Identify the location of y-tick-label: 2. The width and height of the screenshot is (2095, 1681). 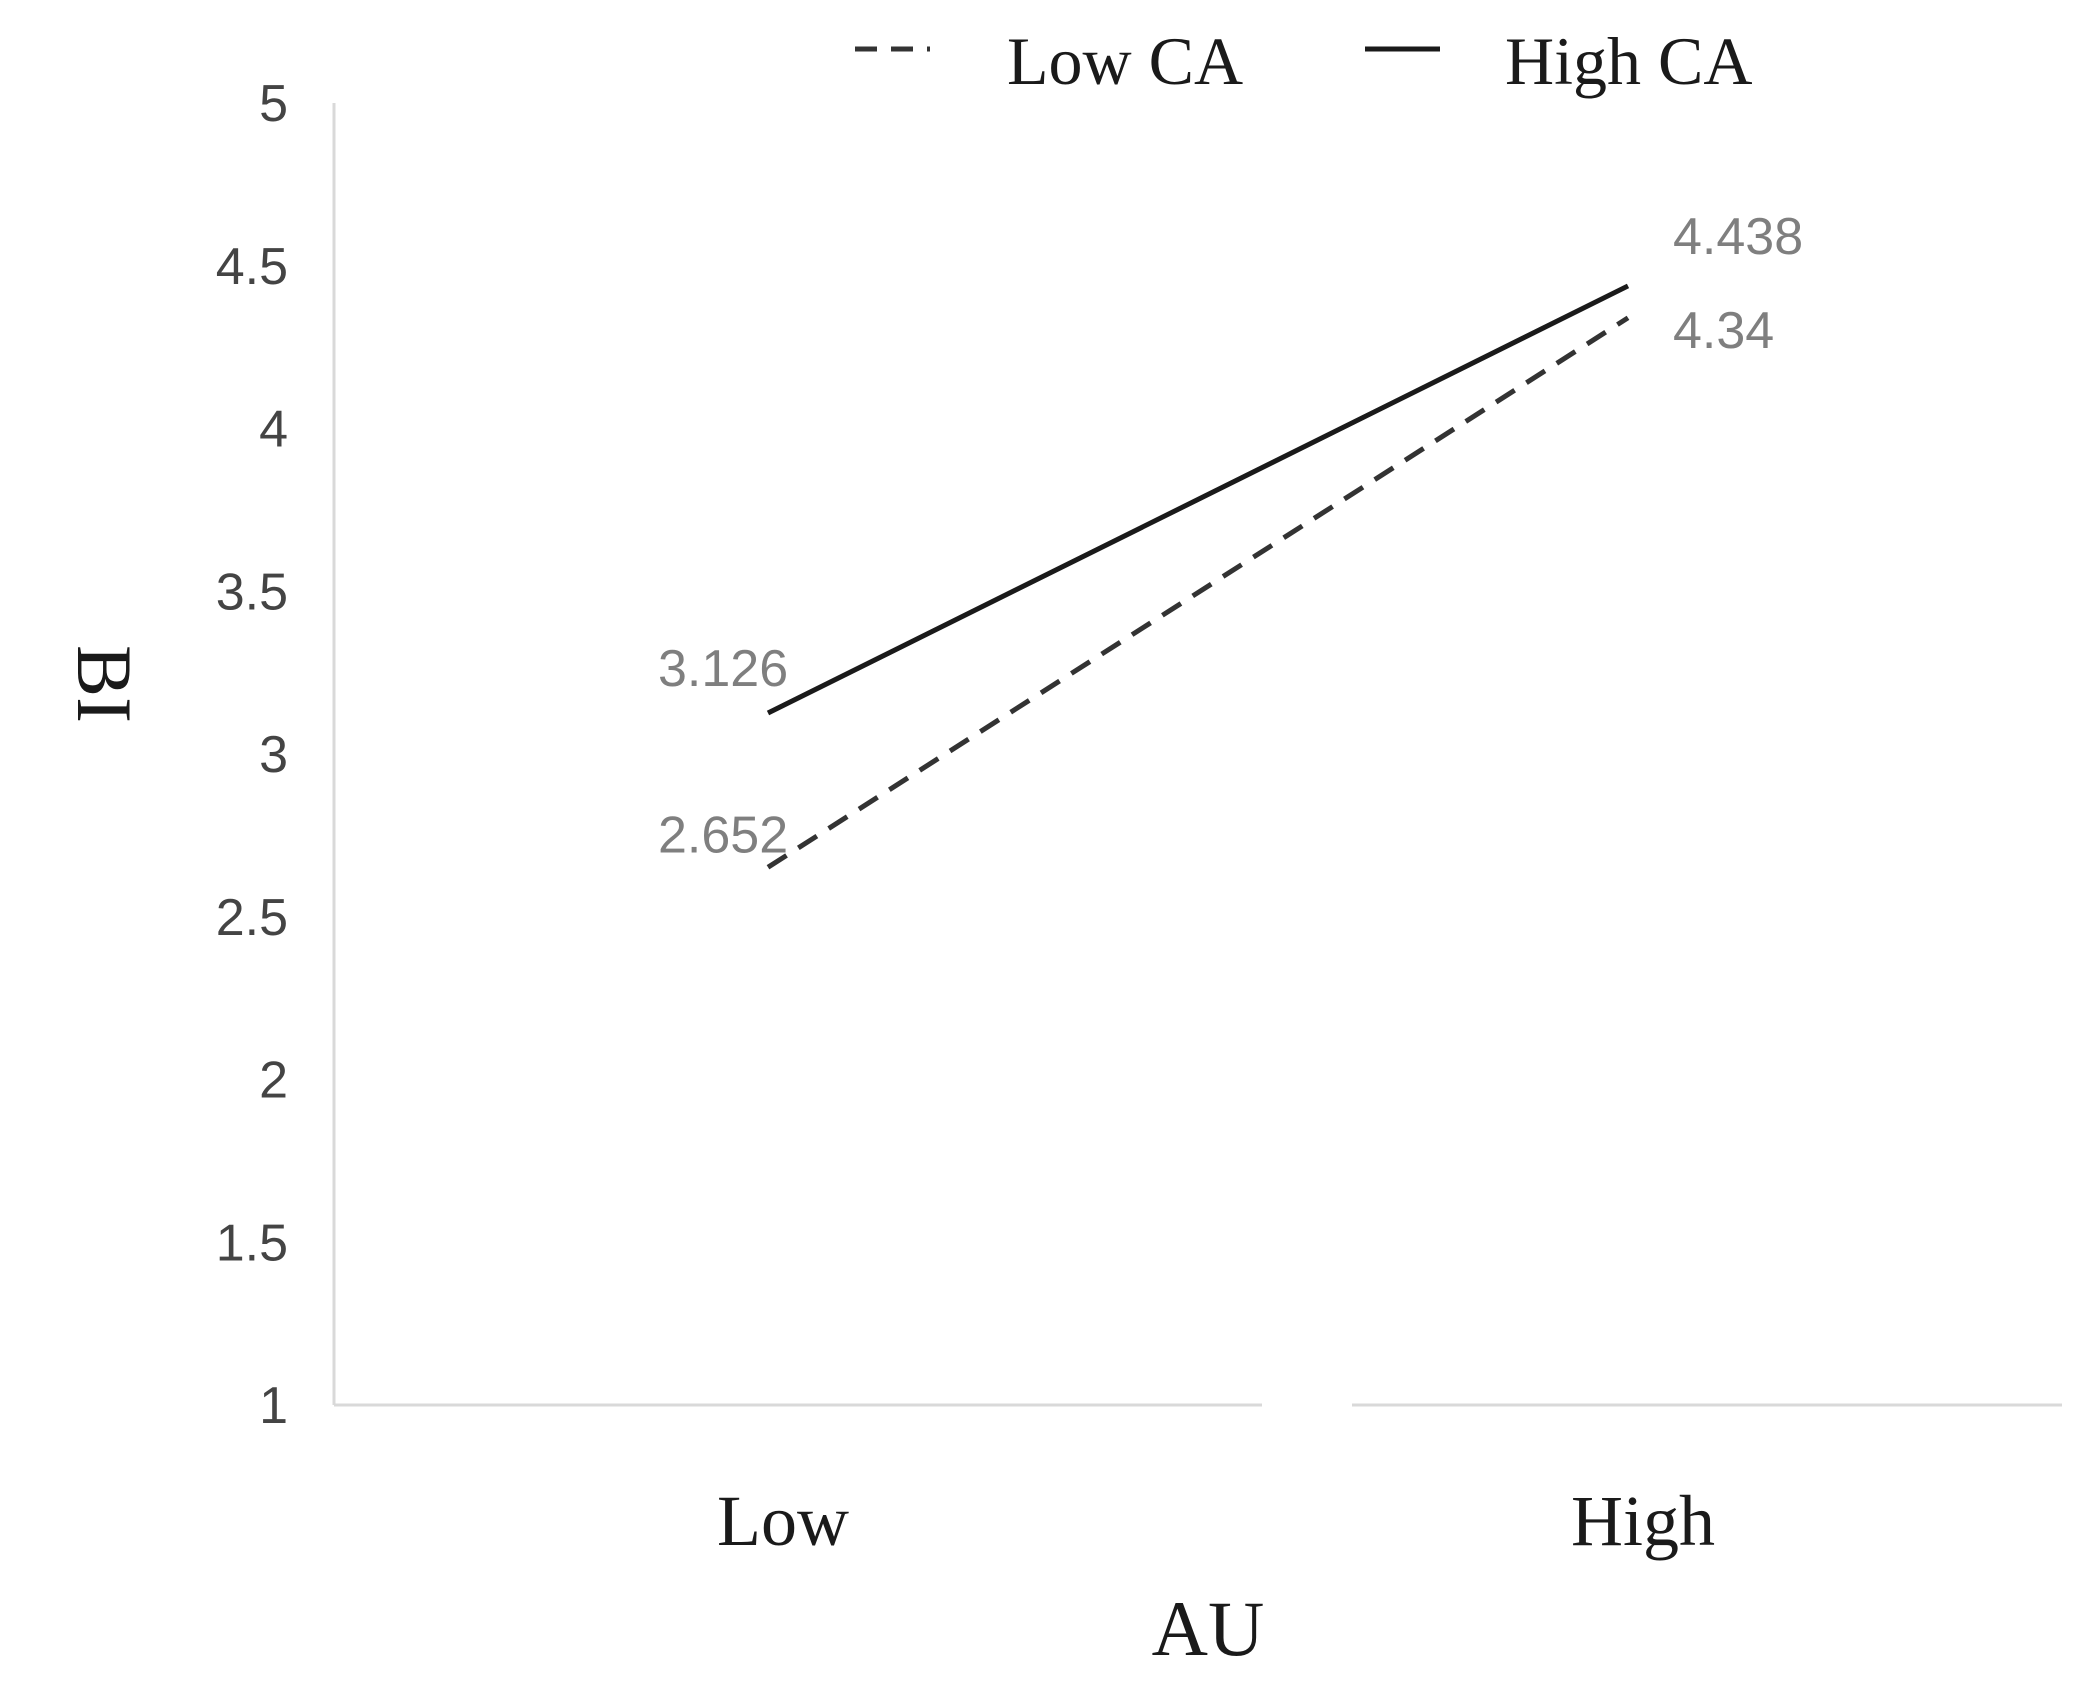
(273, 1081).